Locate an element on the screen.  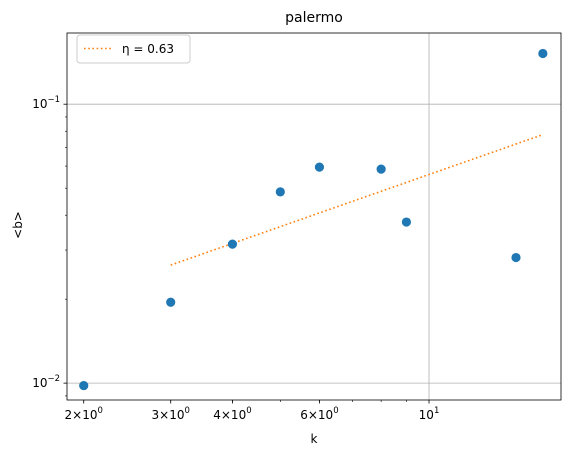
legend: η = 0.63 is located at coordinates (133, 49).